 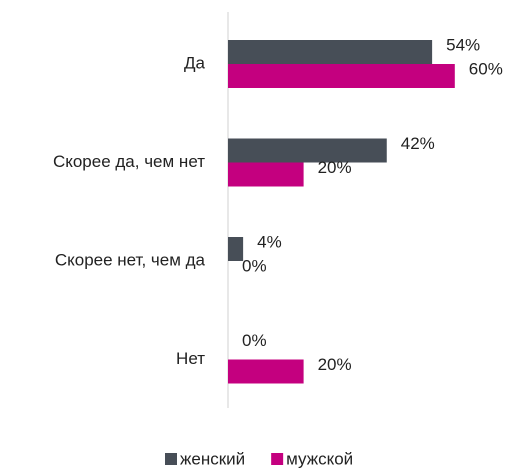 What do you see at coordinates (269, 241) in the screenshot?
I see `value-label: 4%` at bounding box center [269, 241].